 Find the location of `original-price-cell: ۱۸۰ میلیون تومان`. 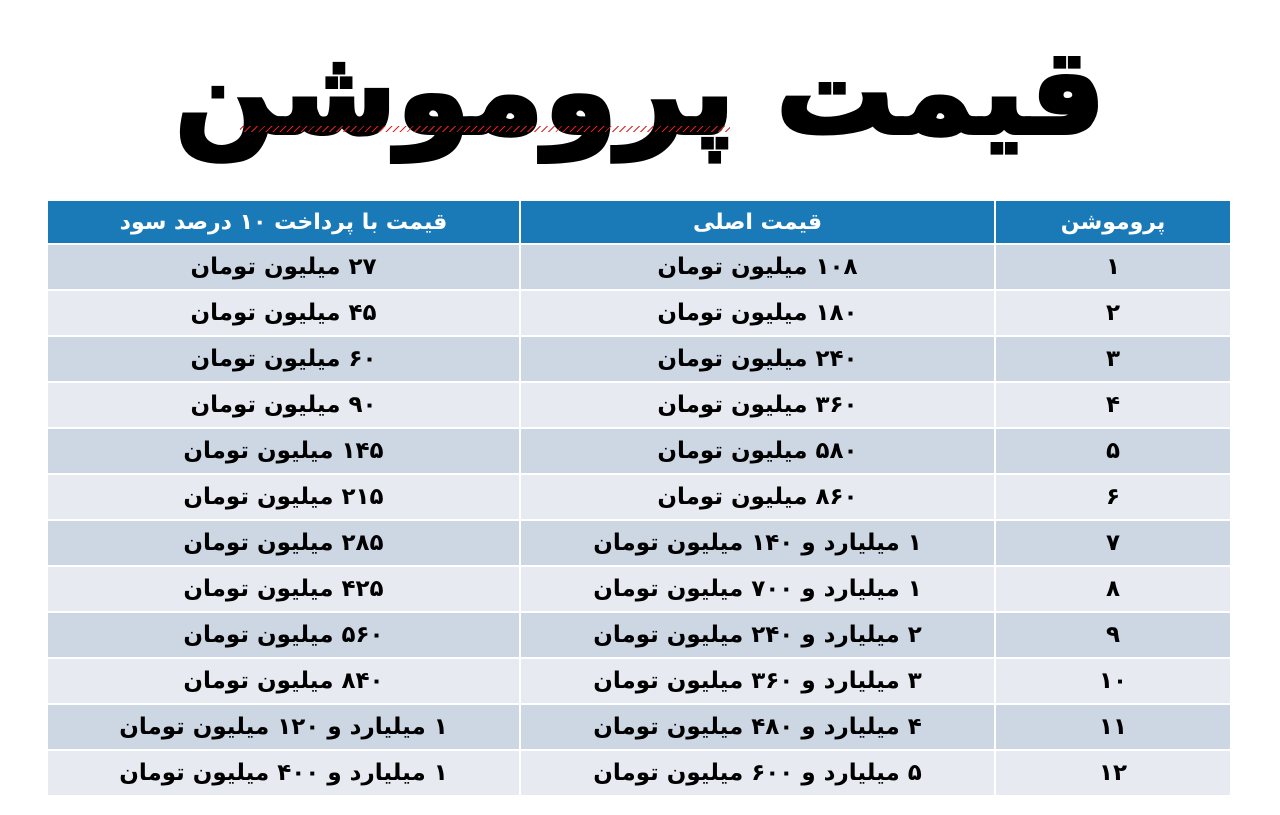

original-price-cell: ۱۸۰ میلیون تومان is located at coordinates (757, 313).